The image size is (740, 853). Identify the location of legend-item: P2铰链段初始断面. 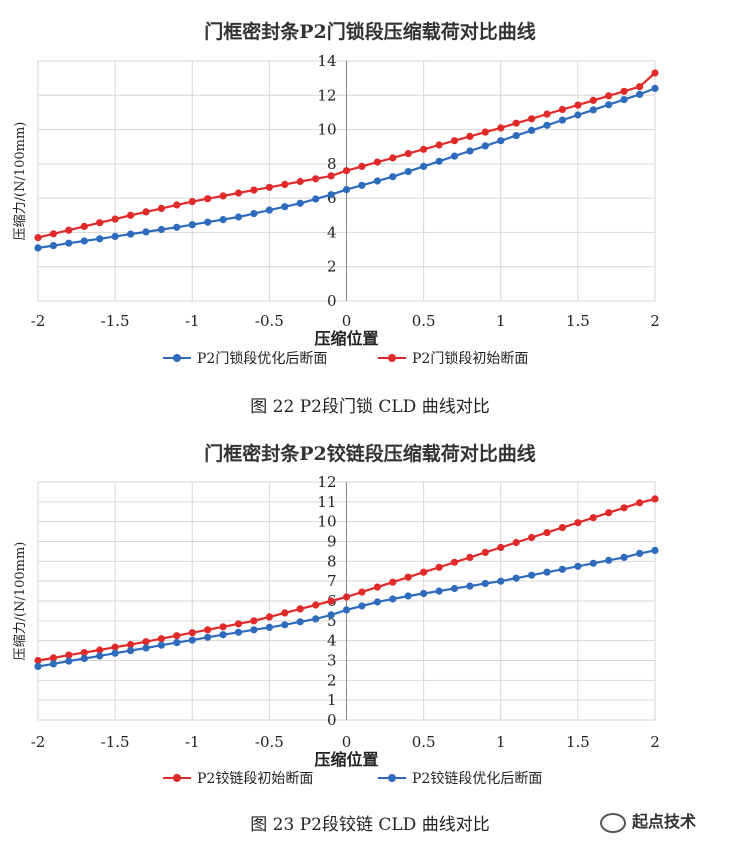
(238, 778).